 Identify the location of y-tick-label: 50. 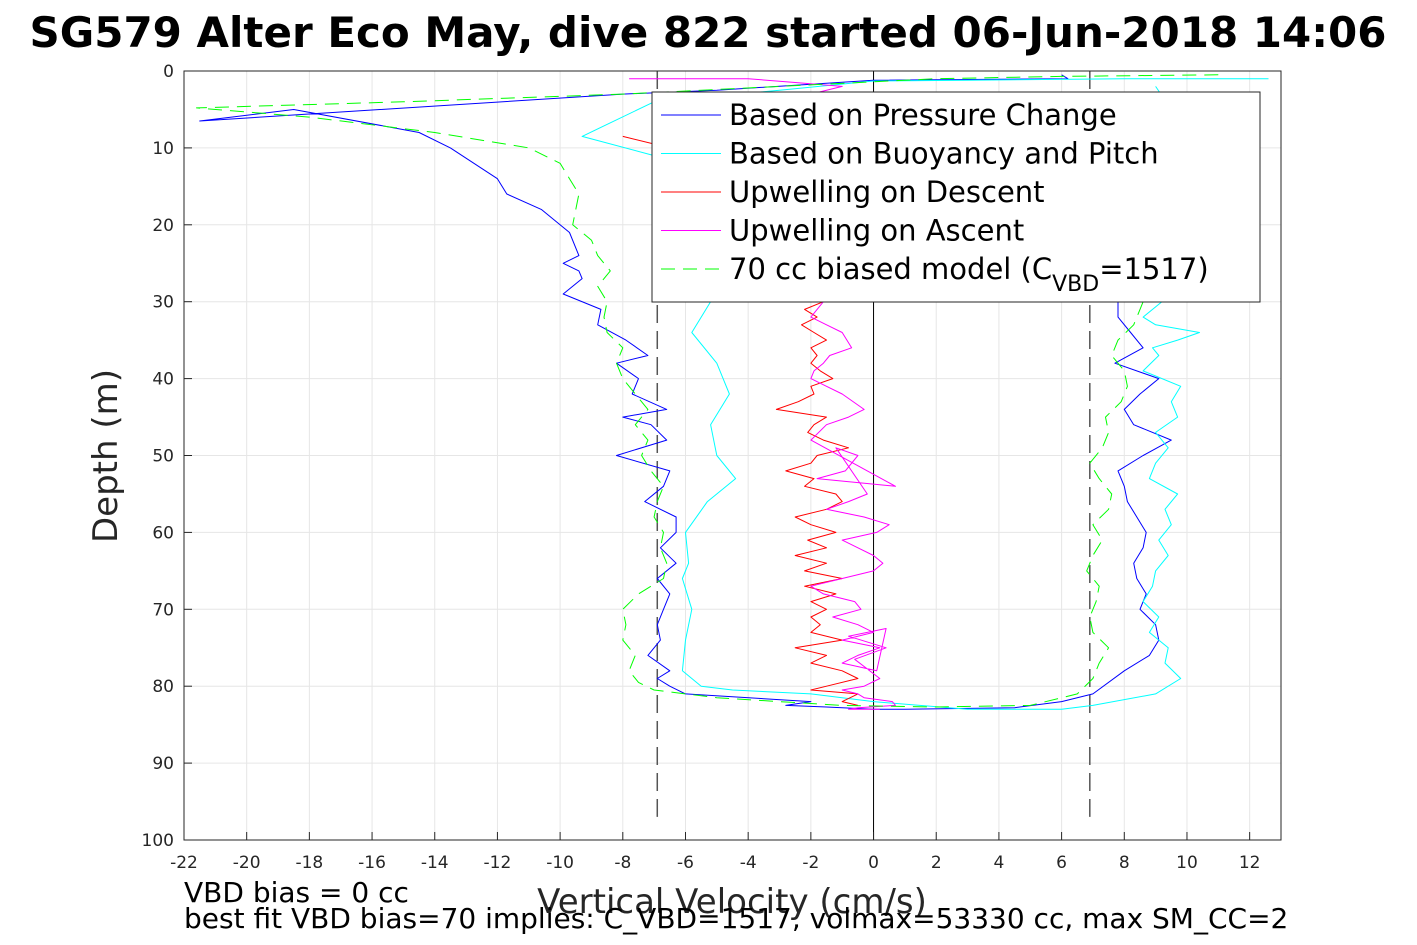
(163, 457).